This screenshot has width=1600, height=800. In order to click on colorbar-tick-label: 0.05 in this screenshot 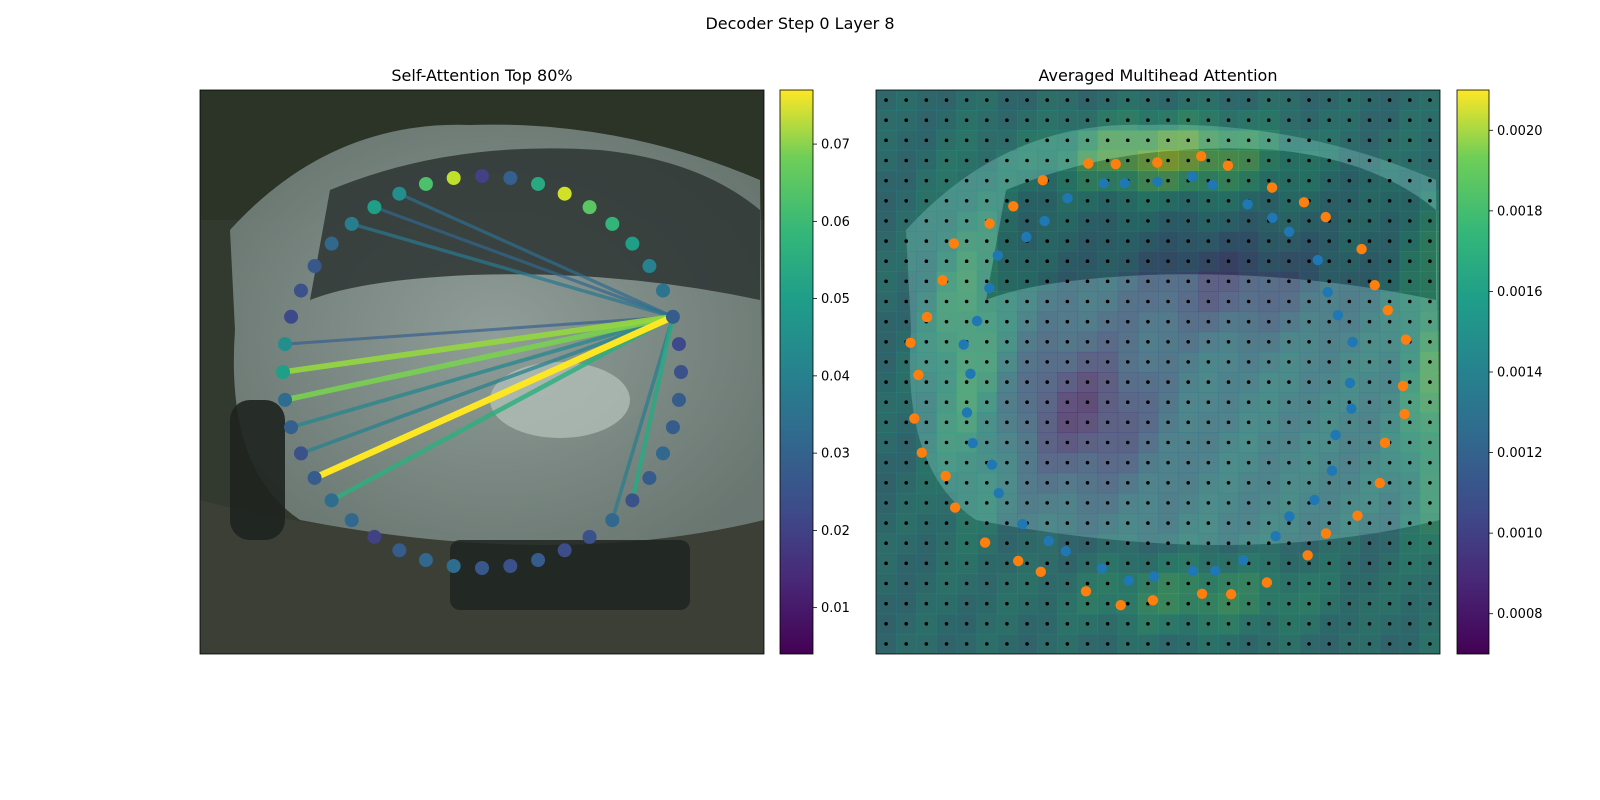, I will do `click(835, 299)`.